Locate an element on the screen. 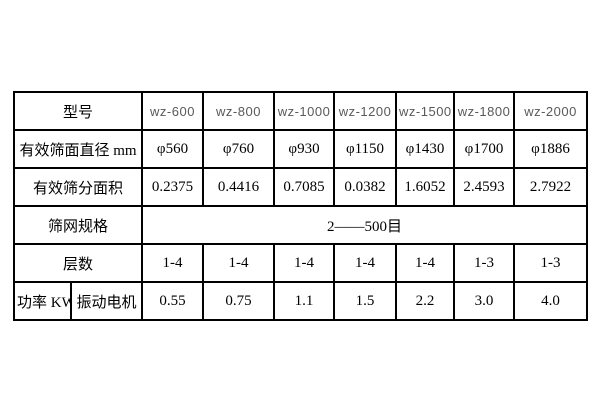  model-value: wz-1800 is located at coordinates (484, 111).